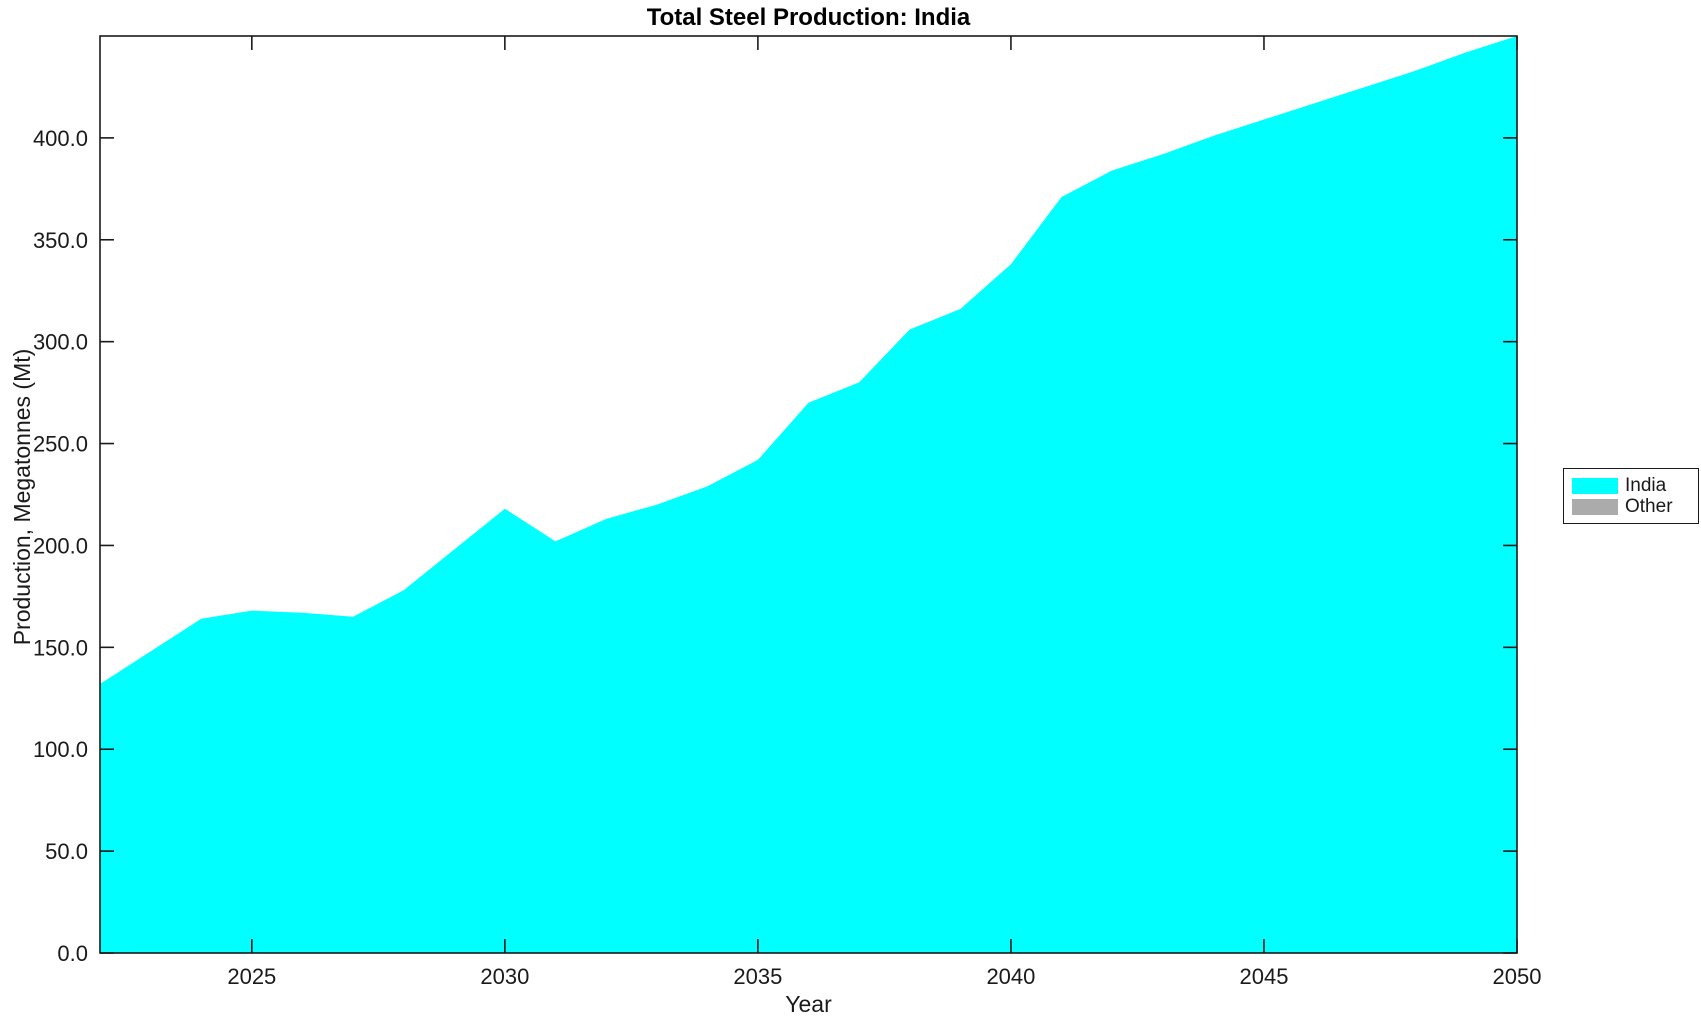 This screenshot has width=1701, height=1021. Describe the element at coordinates (1517, 976) in the screenshot. I see `x-tick-label: 2050` at that location.